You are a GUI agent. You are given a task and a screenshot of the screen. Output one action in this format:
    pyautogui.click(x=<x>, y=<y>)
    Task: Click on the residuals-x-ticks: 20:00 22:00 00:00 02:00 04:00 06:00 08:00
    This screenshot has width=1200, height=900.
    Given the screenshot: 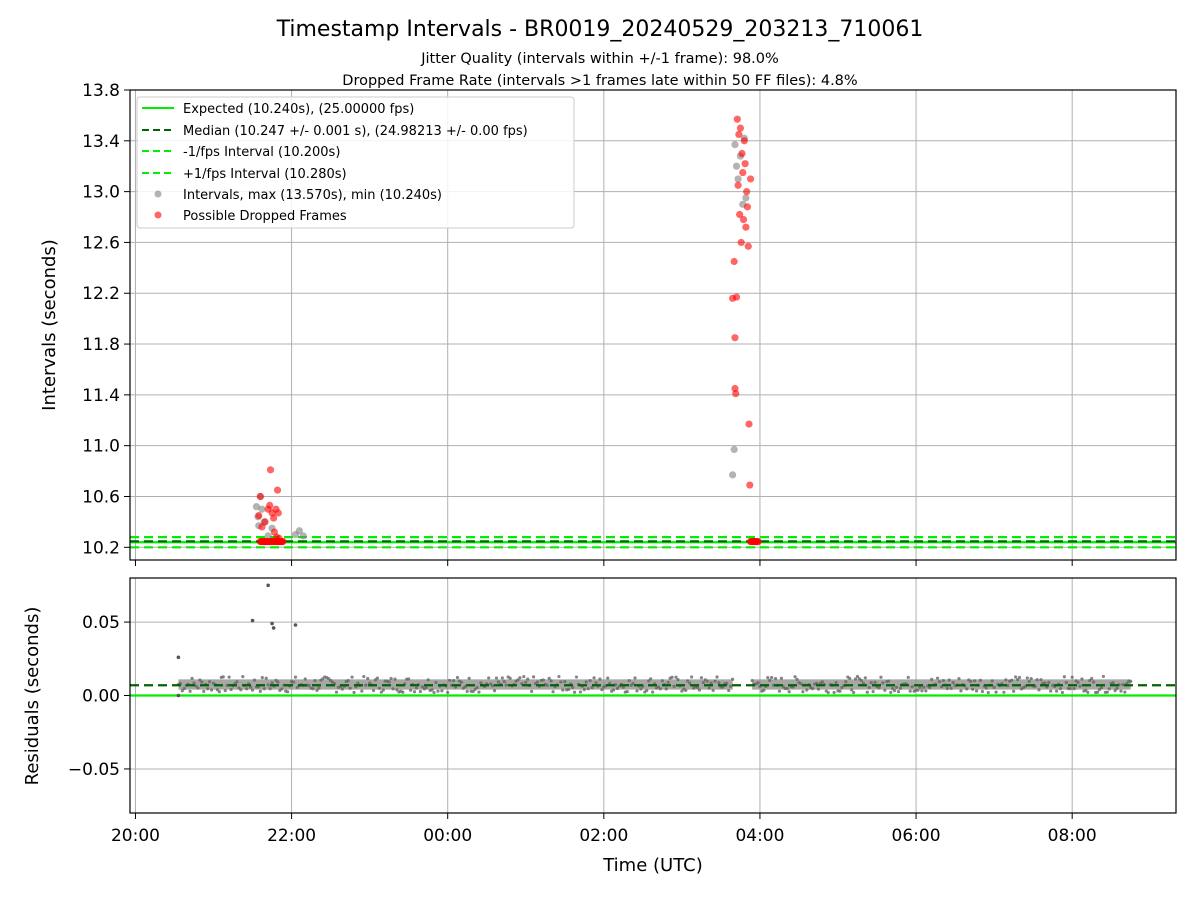 What is the action you would take?
    pyautogui.click(x=604, y=829)
    